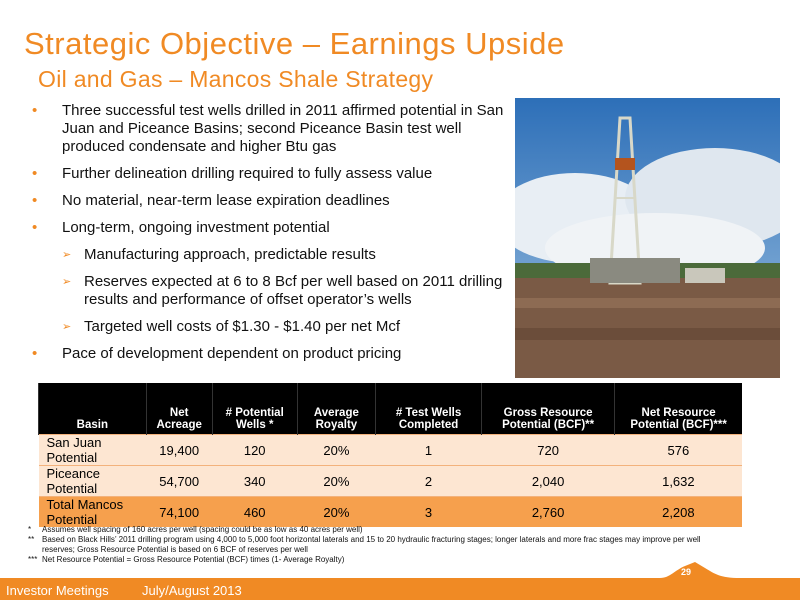 Image resolution: width=800 pixels, height=600 pixels. What do you see at coordinates (57, 590) in the screenshot?
I see `footer-event: Investor Meetings` at bounding box center [57, 590].